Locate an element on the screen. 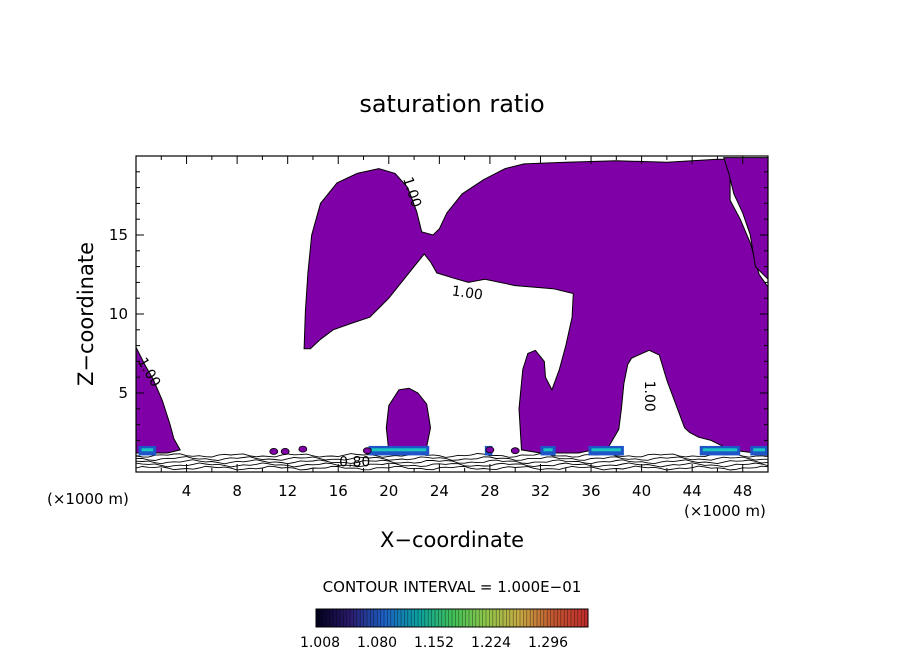  surface-layer is located at coordinates (452, 458).